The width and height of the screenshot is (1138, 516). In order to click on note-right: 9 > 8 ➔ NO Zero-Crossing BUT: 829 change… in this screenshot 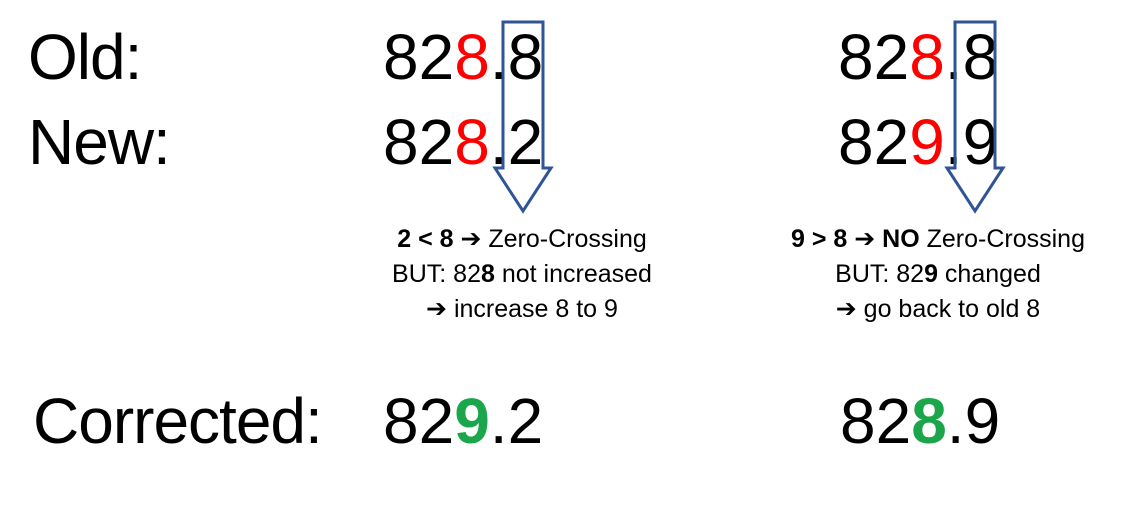, I will do `click(938, 274)`.